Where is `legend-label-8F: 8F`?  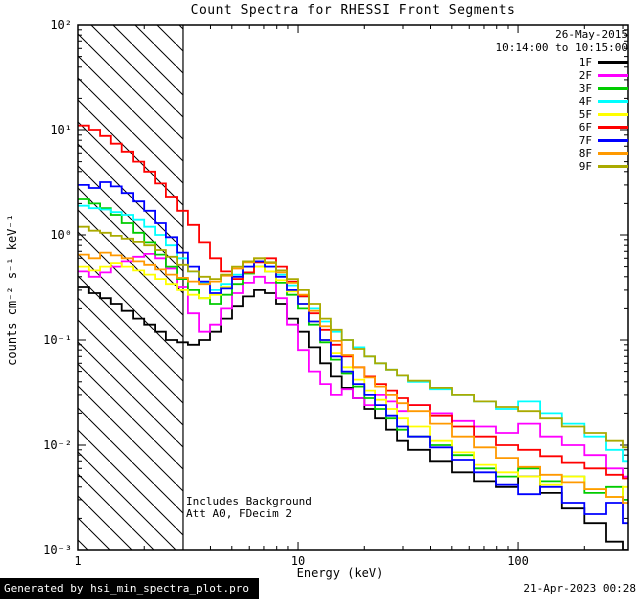
legend-label-8F: 8F is located at coordinates (585, 153).